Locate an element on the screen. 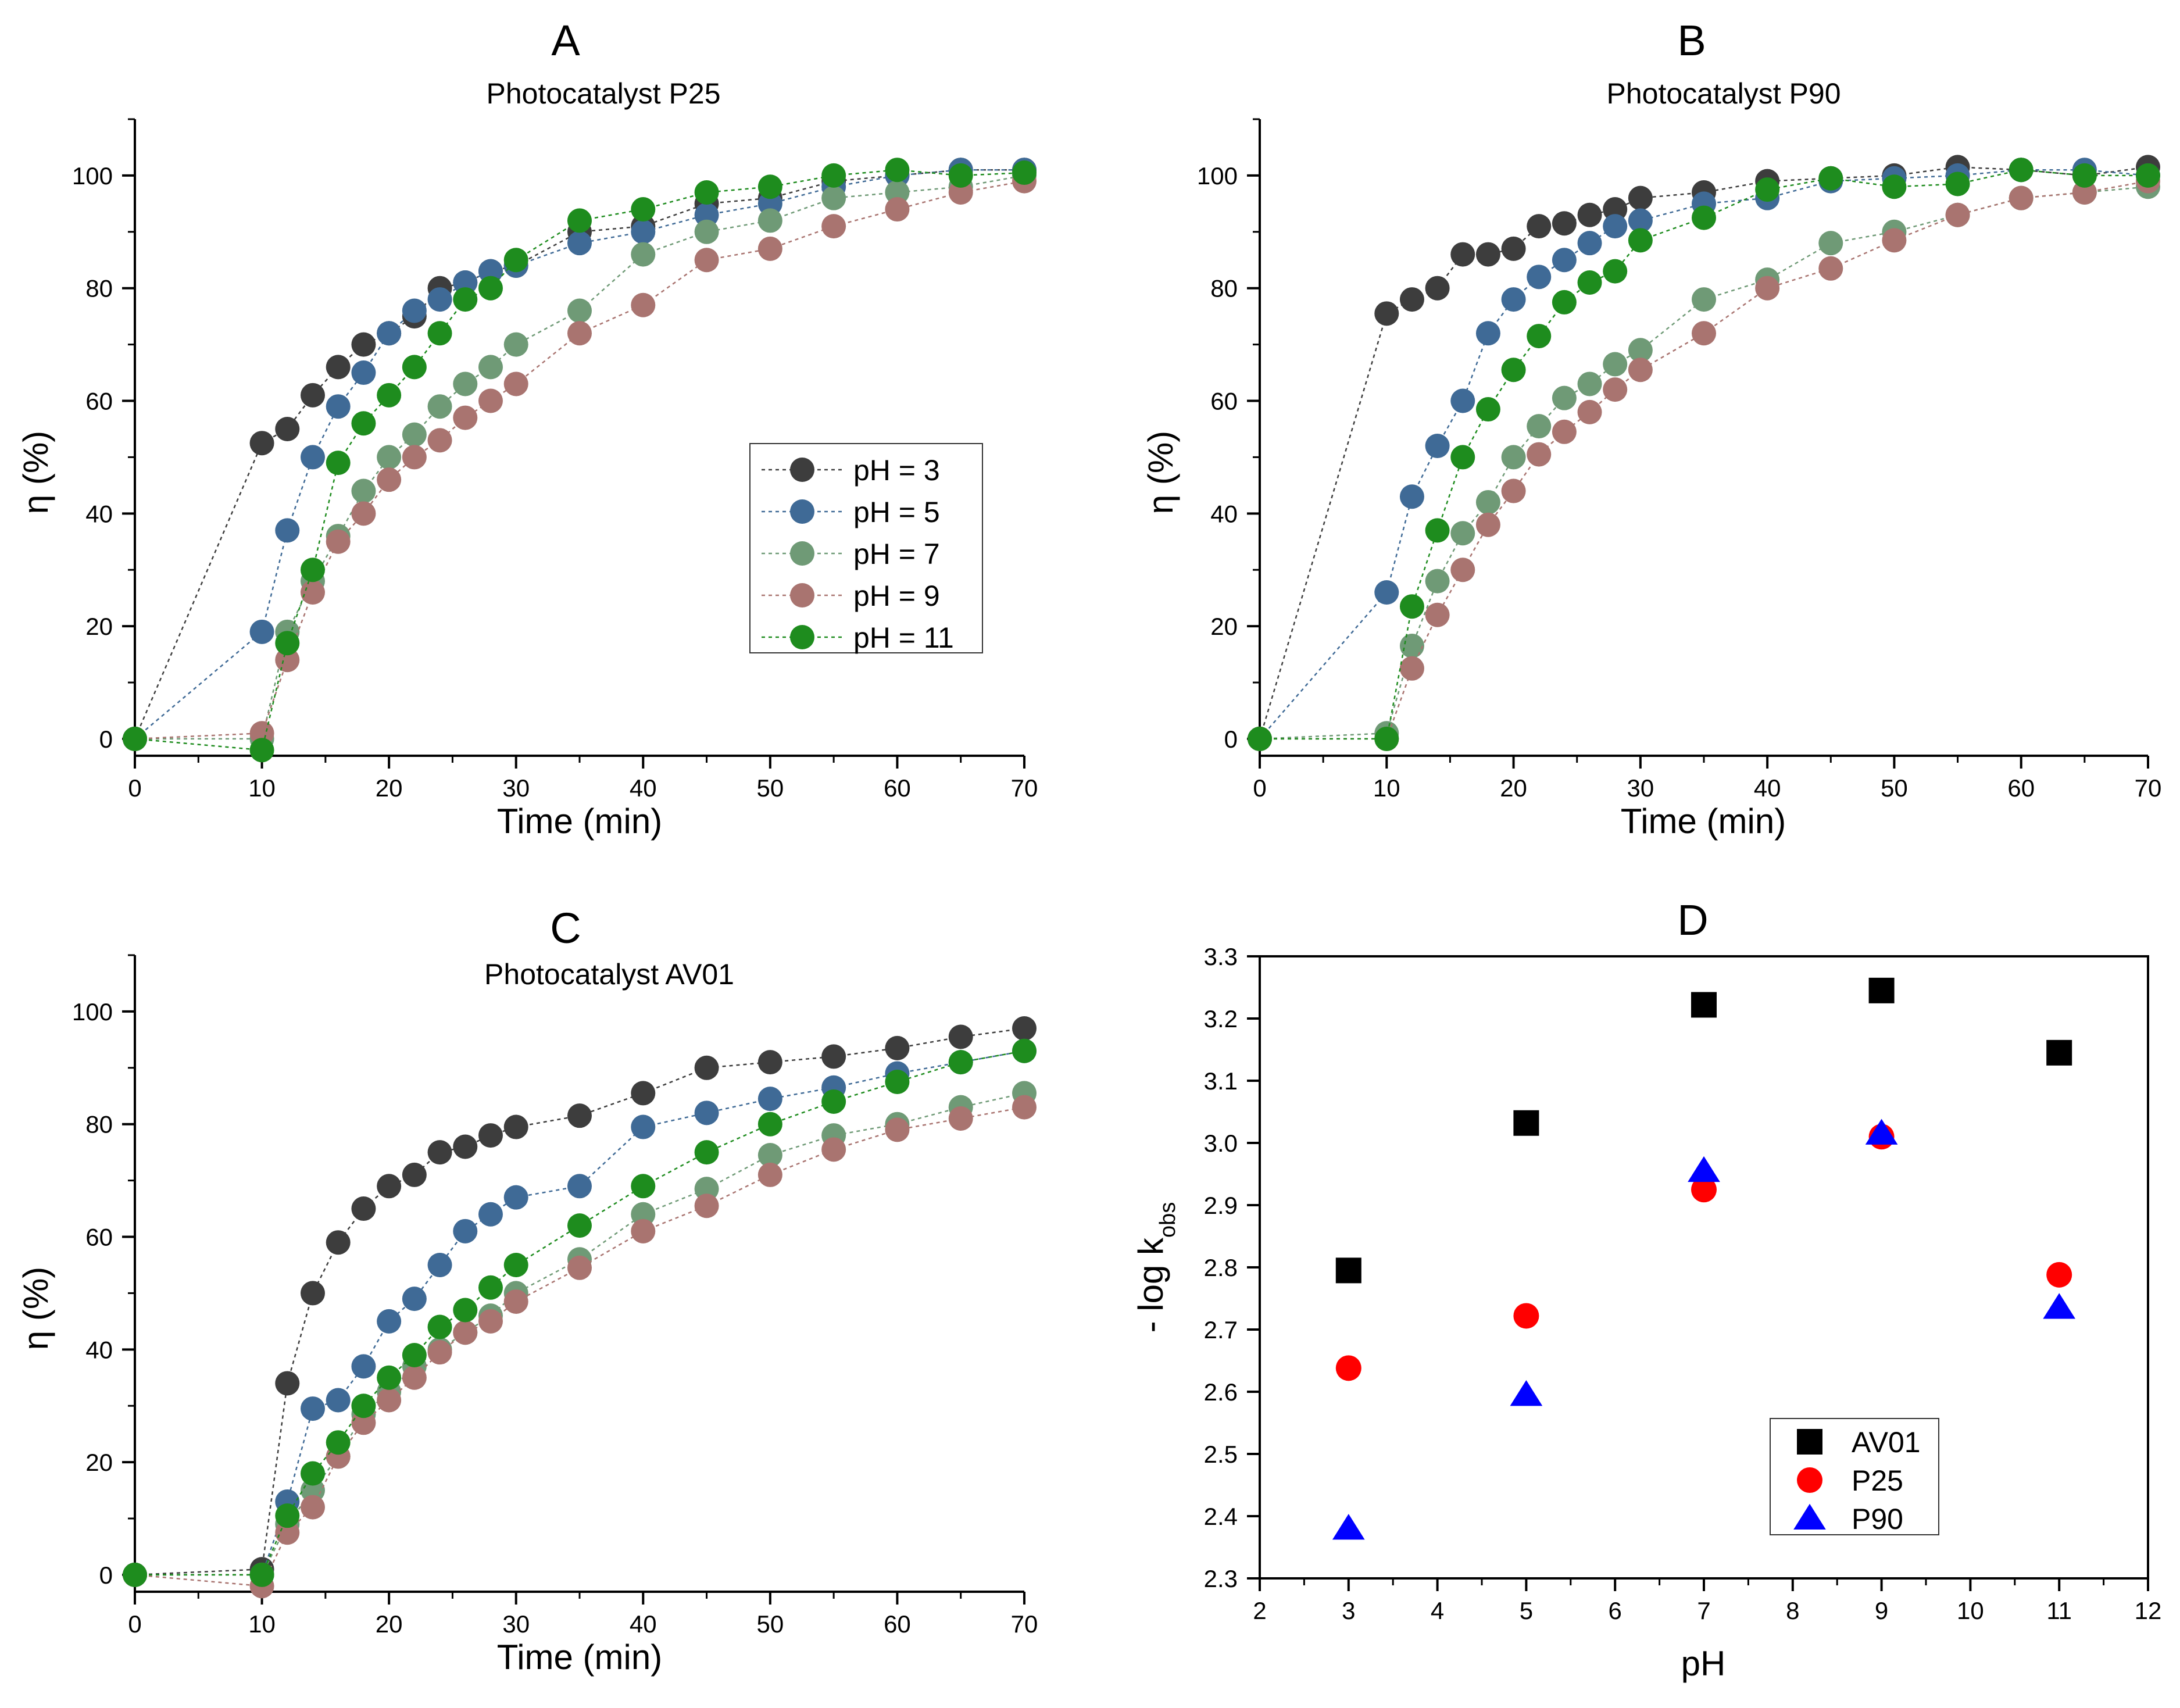  y-tick-label: 20 is located at coordinates (99, 1462).